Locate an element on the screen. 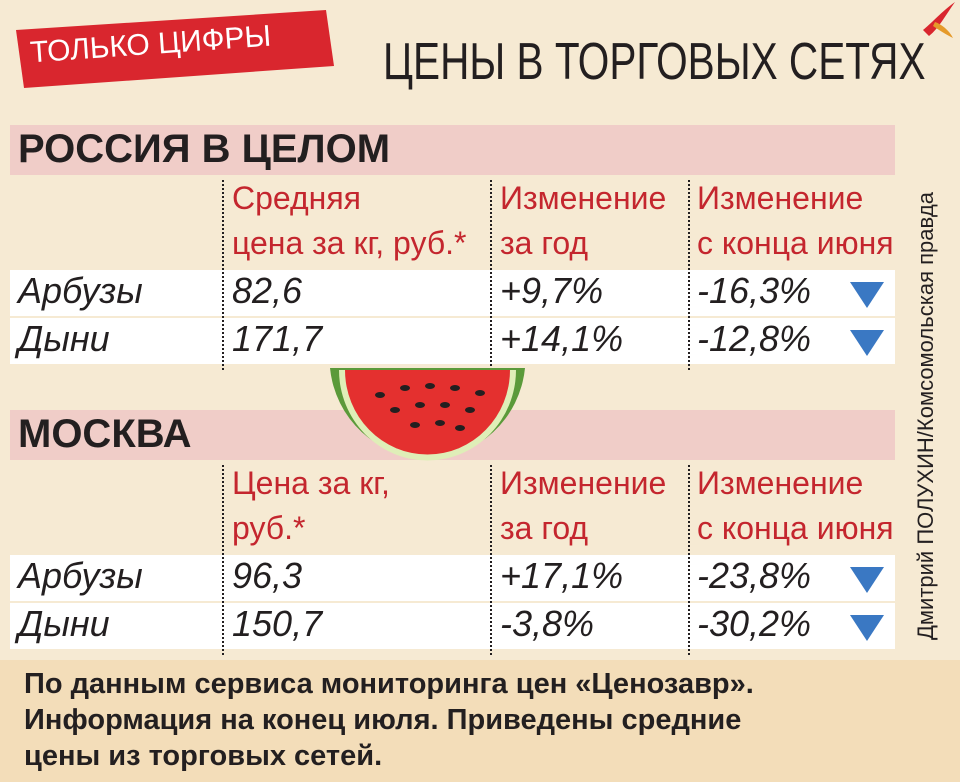 This screenshot has height=782, width=960. cell: +14,1% is located at coordinates (562, 338).